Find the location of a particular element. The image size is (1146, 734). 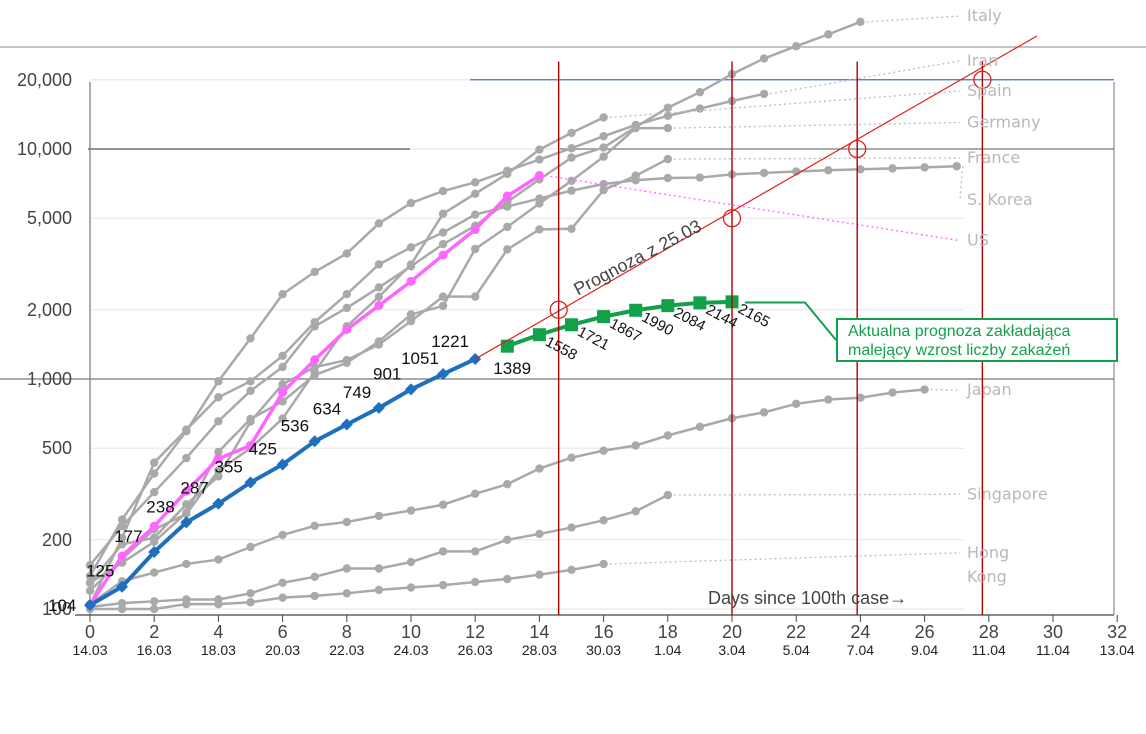

country-label: Iran is located at coordinates (982, 60).